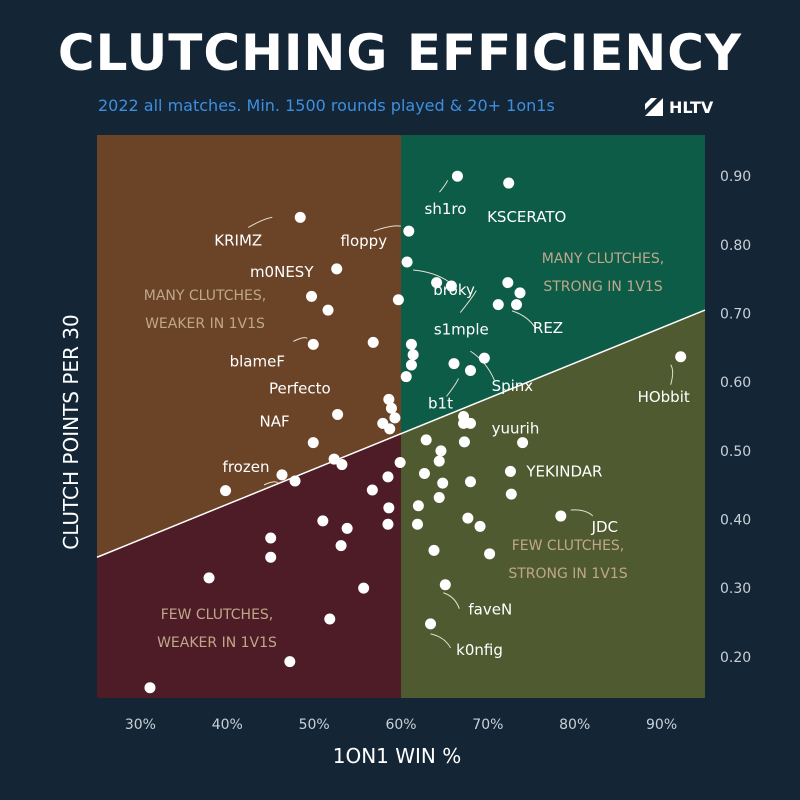 This screenshot has height=800, width=800. I want to click on quadrant-label-top-left: MANY CLUTCHES,, so click(205, 296).